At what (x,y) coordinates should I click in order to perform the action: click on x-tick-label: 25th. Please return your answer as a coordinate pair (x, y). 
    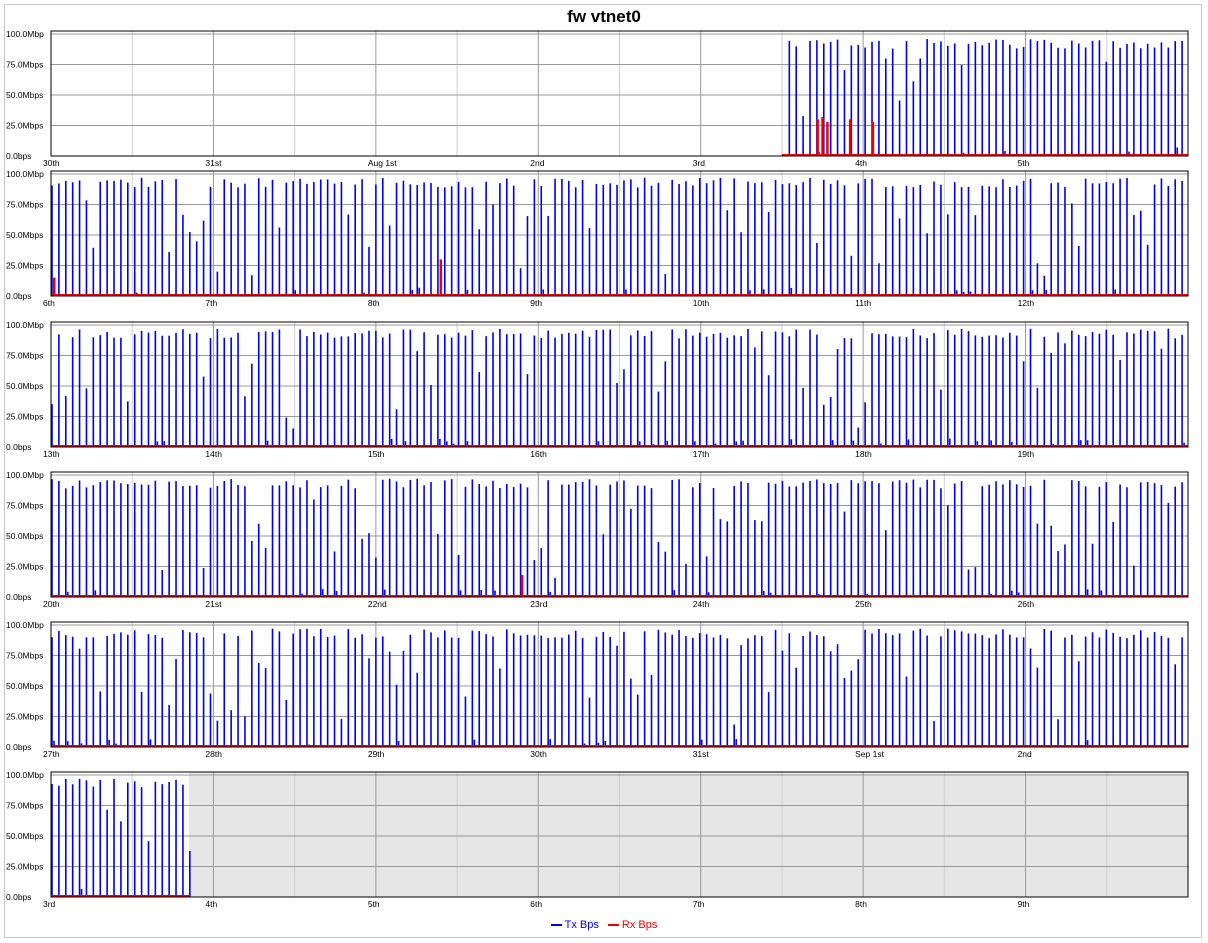
    Looking at the image, I should click on (863, 604).